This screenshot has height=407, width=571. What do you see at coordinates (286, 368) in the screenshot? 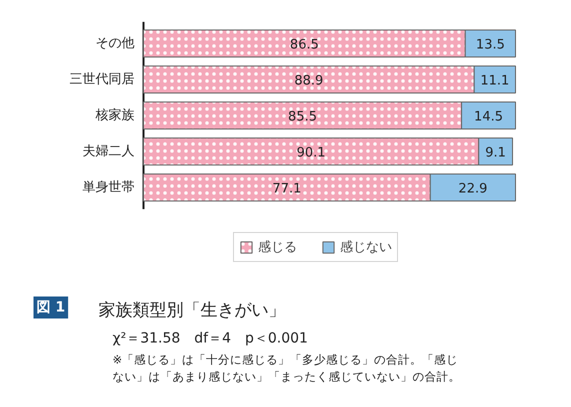
I see `text: ※「感じる」は「十分に感じる」「多少感じる」の合計。「感じない」は「あまり感じない」「まったく感じていない」の合計。` at bounding box center [286, 368].